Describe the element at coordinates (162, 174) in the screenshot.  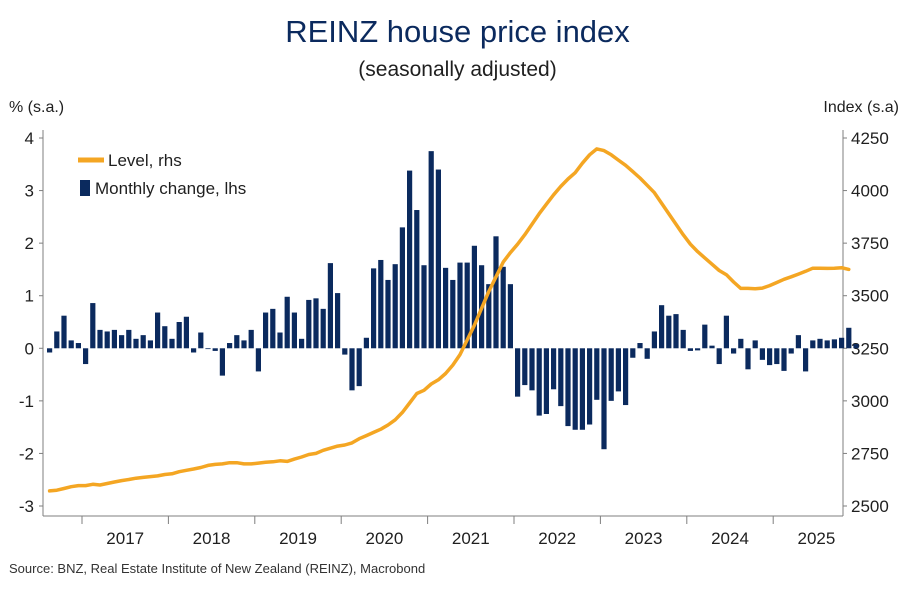
I see `chart-legend: Level, rhs Monthly change, lhs` at that location.